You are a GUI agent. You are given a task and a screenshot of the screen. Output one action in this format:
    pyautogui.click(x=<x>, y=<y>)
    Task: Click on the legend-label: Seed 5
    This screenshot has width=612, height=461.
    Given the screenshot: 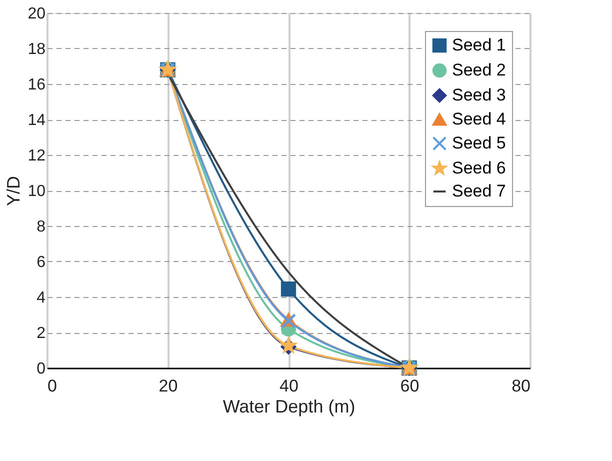 What is the action you would take?
    pyautogui.click(x=479, y=143)
    